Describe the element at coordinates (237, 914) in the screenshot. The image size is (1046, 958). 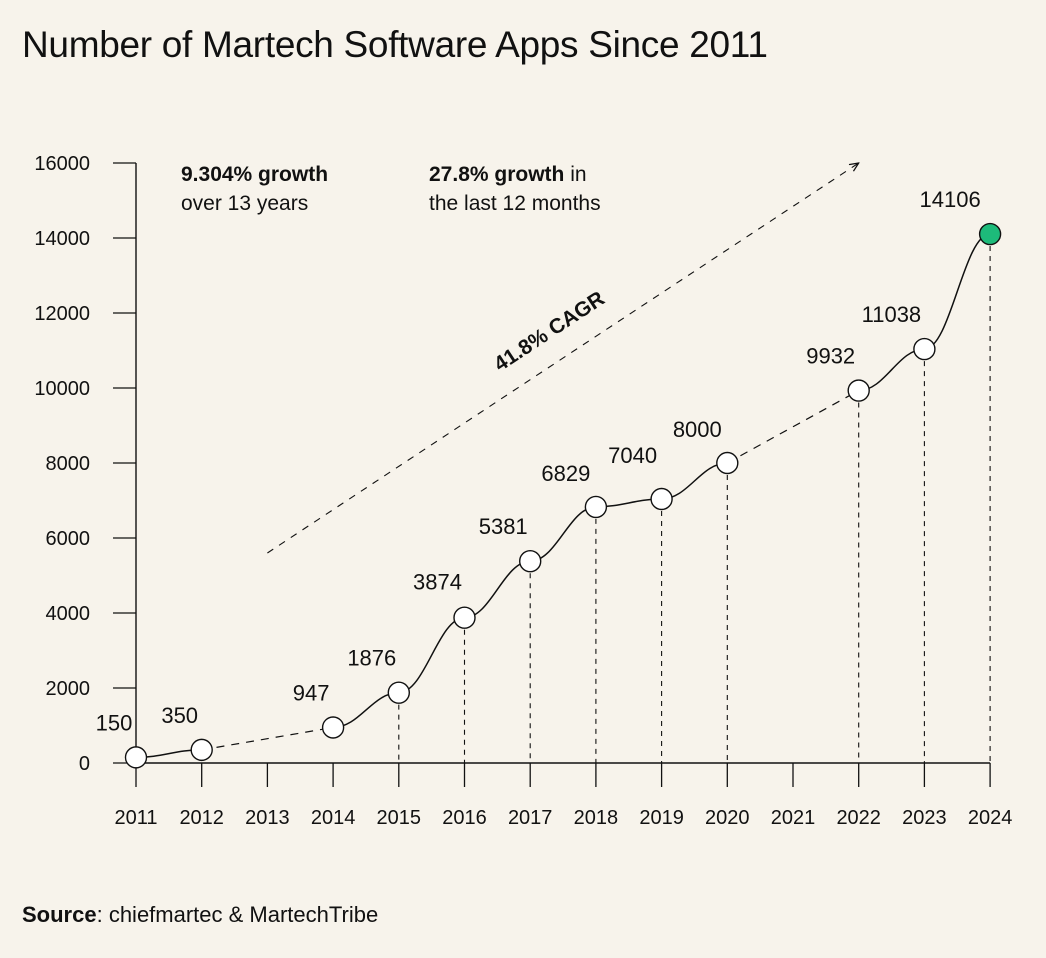
I see `source-text: : chiefmartec & MartechTribe` at that location.